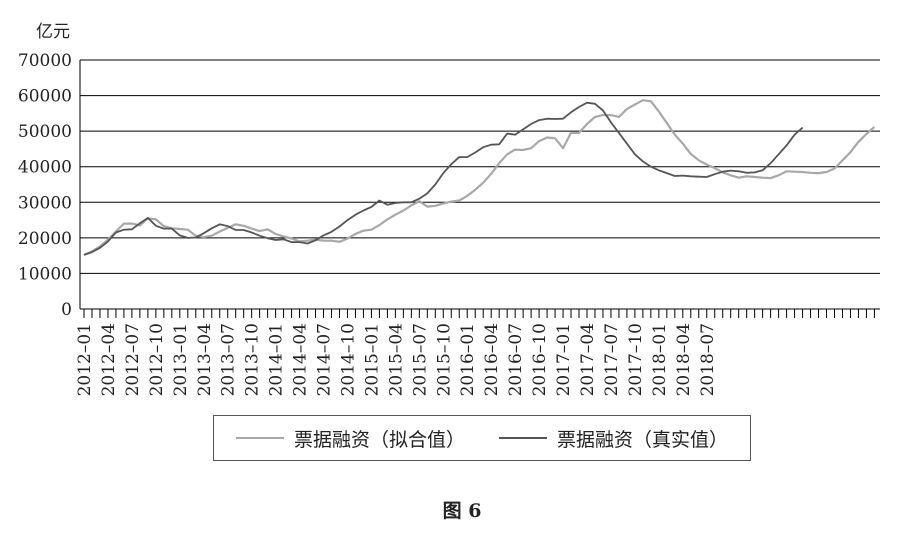  I want to click on x-tick-label: 2012–10, so click(157, 359).